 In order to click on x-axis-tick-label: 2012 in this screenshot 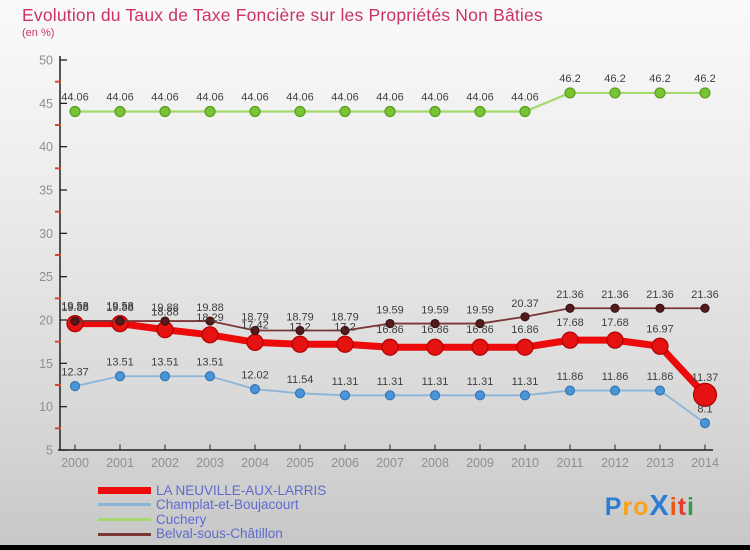, I will do `click(615, 463)`.